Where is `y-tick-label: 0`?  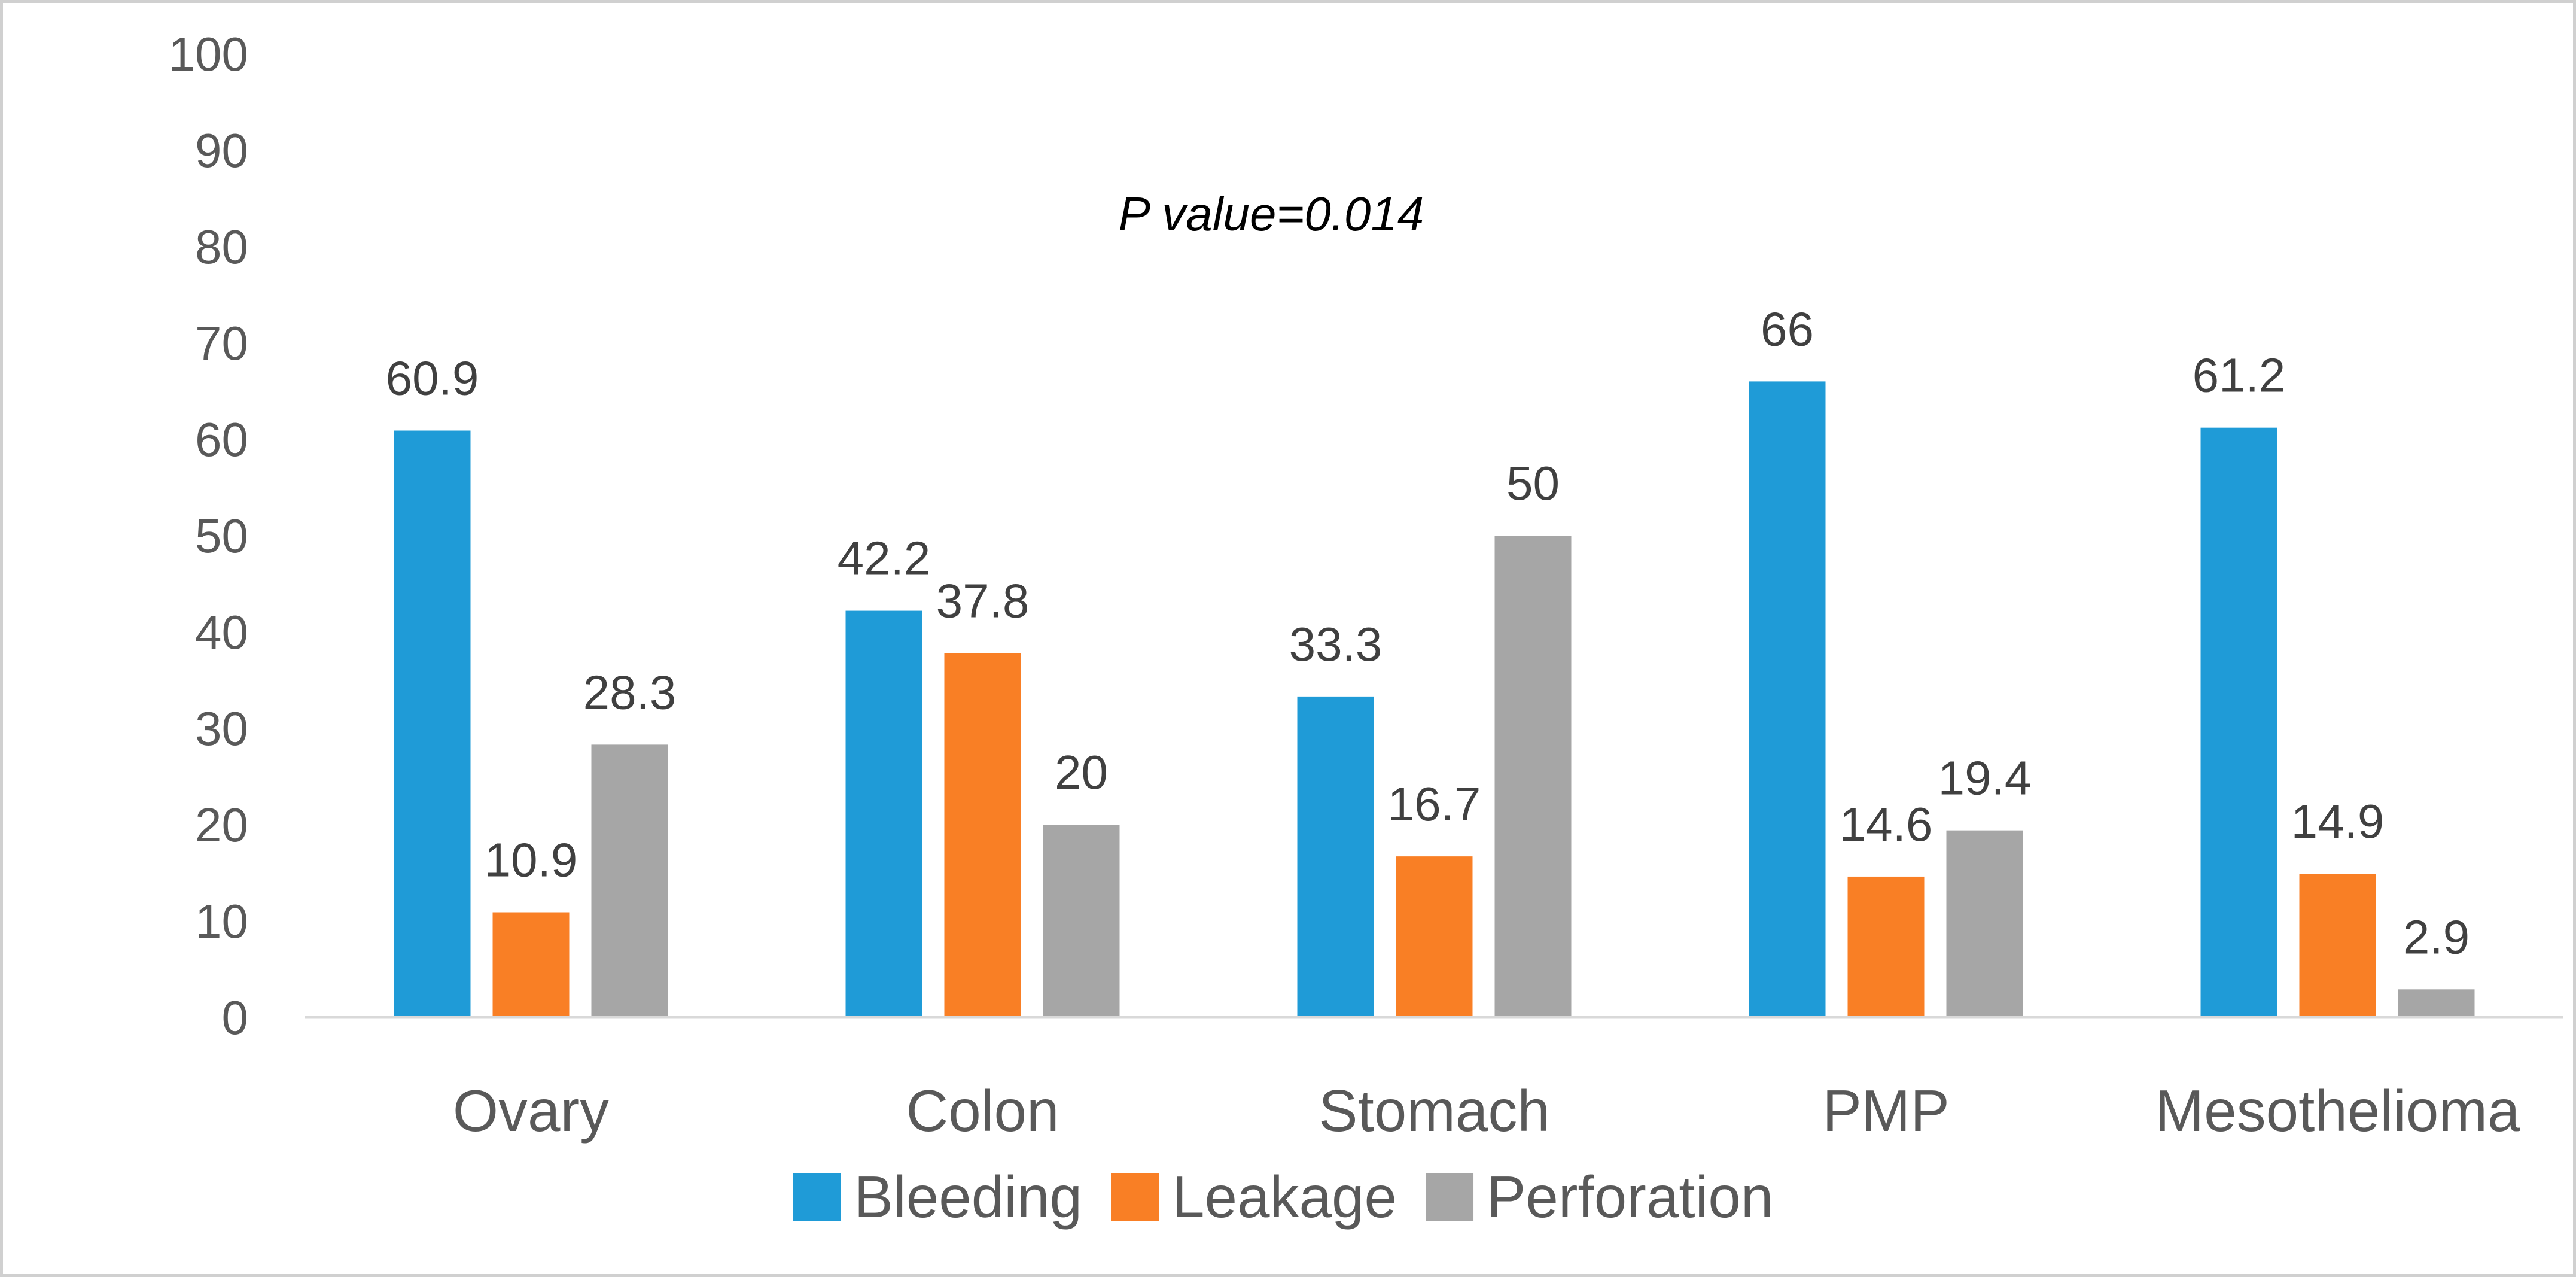
y-tick-label: 0 is located at coordinates (235, 1017).